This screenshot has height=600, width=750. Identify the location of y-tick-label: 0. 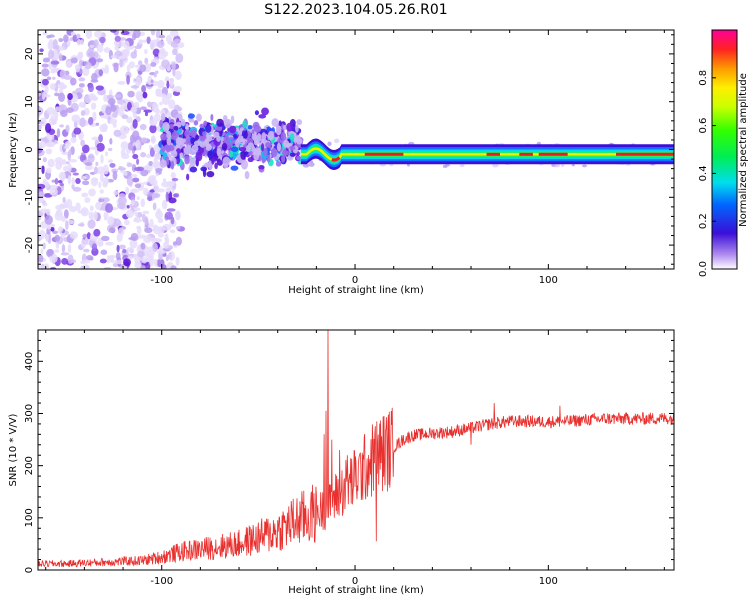
(29, 570).